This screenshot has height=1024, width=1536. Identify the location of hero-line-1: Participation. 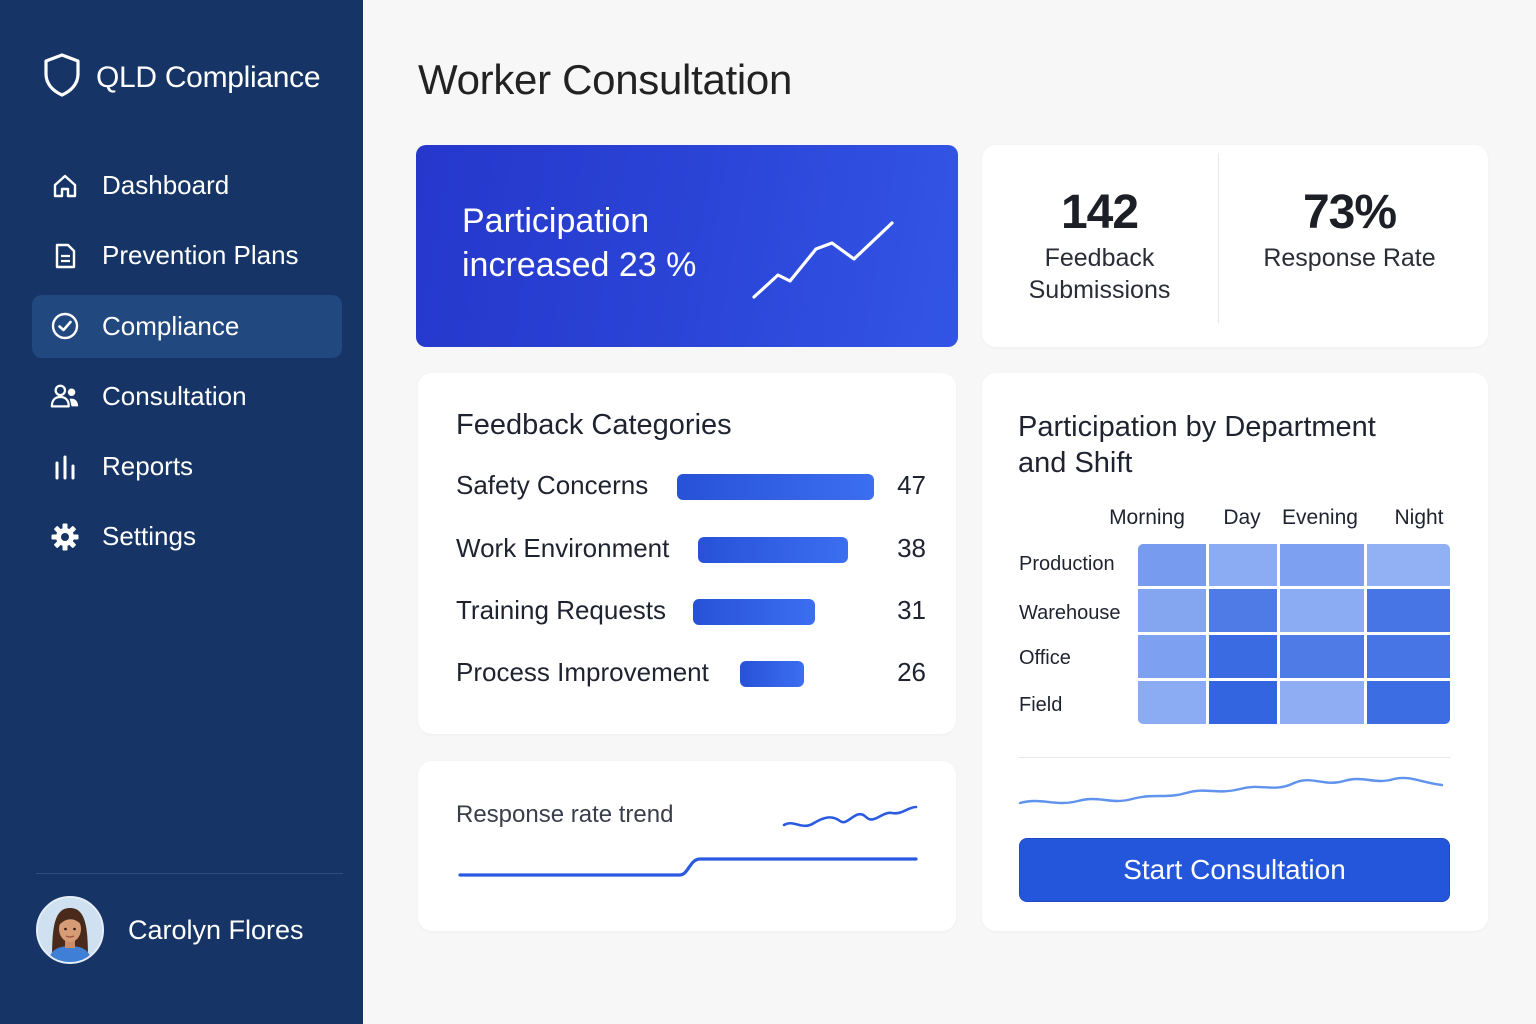
(556, 221).